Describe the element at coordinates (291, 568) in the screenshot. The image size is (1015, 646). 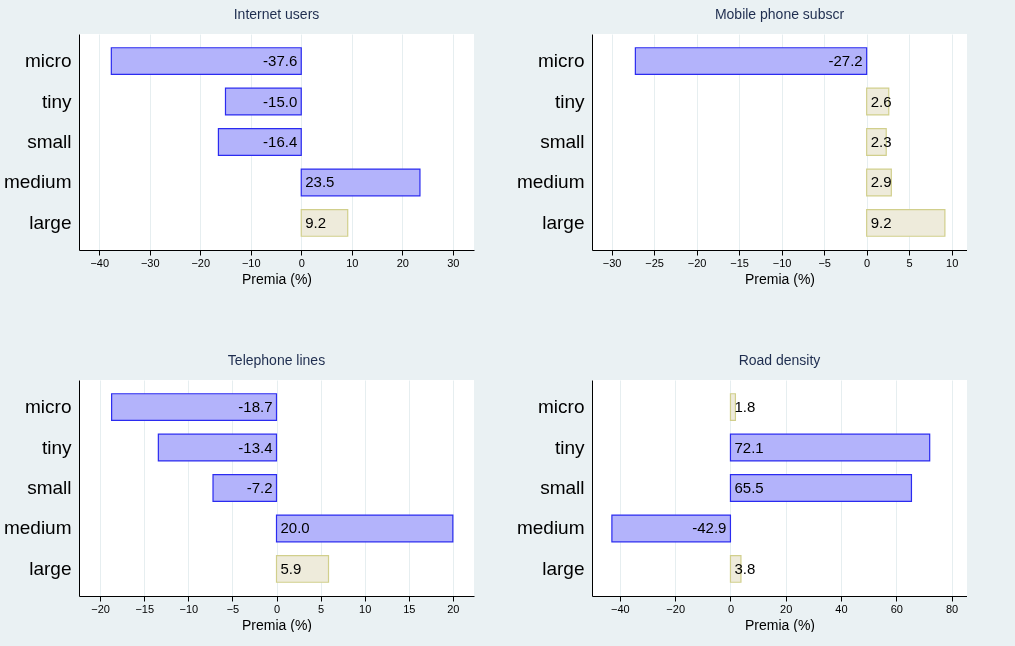
I see `data-label: 5.9` at that location.